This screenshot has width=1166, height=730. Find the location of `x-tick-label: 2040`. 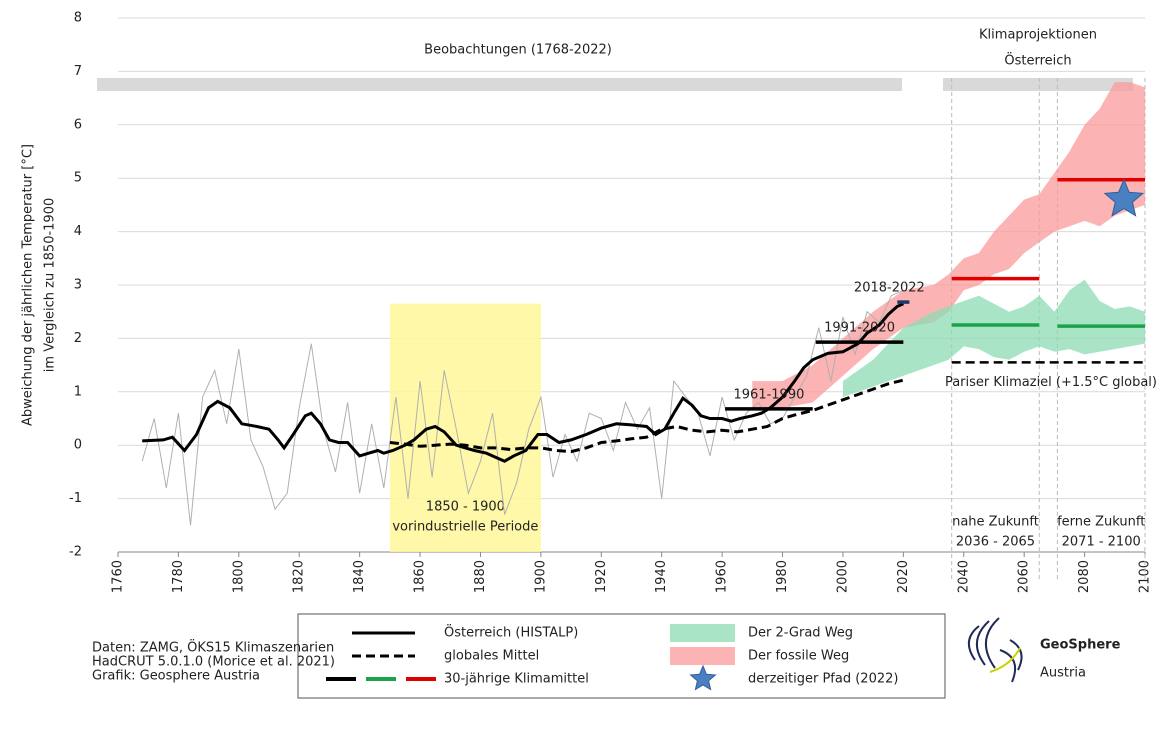

x-tick-label: 2040 is located at coordinates (963, 576).